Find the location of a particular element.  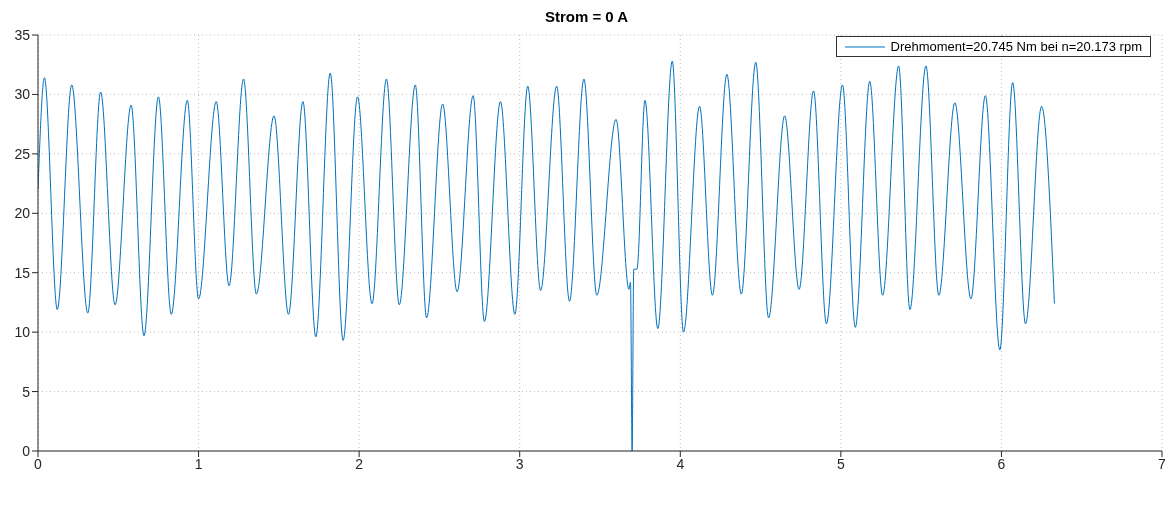

y-tick-label: 15 is located at coordinates (22, 272).